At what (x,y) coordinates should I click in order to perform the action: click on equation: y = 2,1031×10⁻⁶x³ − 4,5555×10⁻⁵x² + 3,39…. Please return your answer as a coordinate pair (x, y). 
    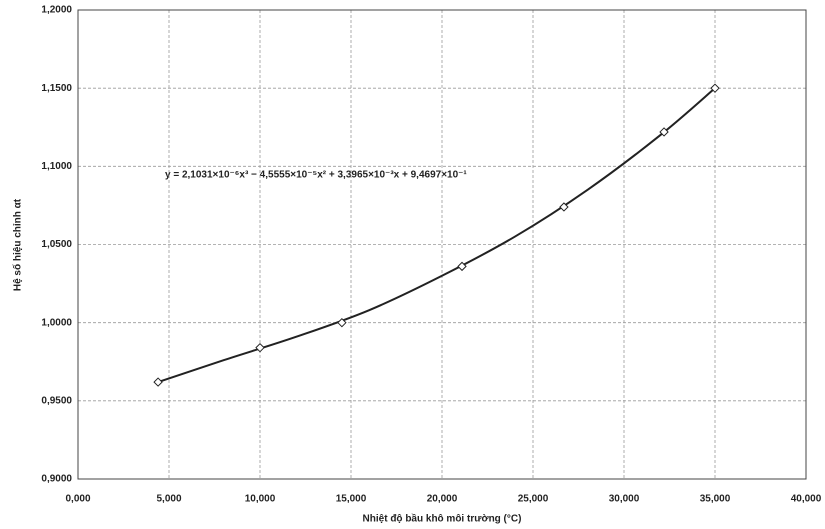
    Looking at the image, I should click on (316, 175).